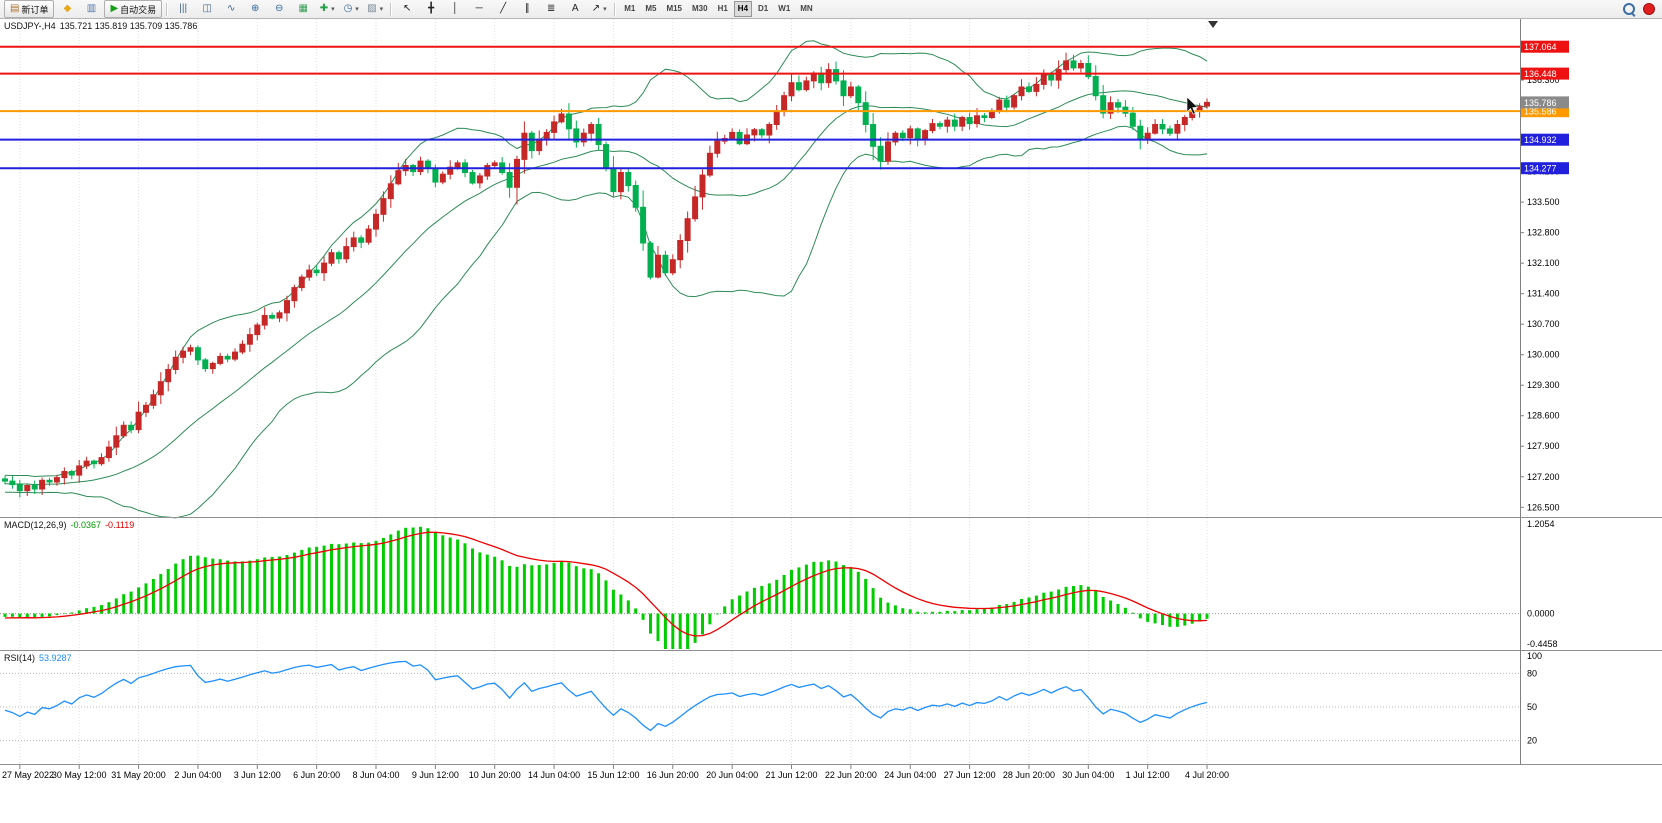  I want to click on svg-text: 14 Jun 04:00, so click(554, 775).